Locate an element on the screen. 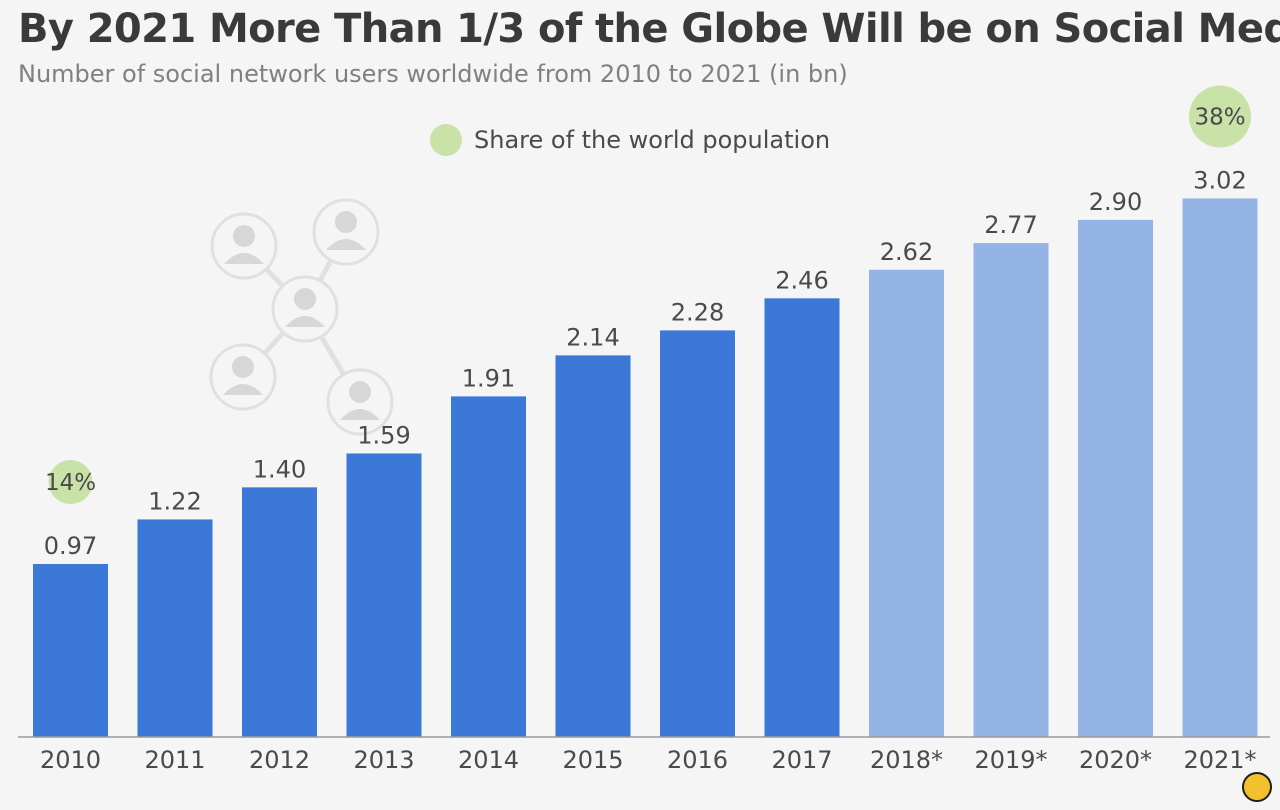 The height and width of the screenshot is (810, 1280). bar-2018* is located at coordinates (906, 503).